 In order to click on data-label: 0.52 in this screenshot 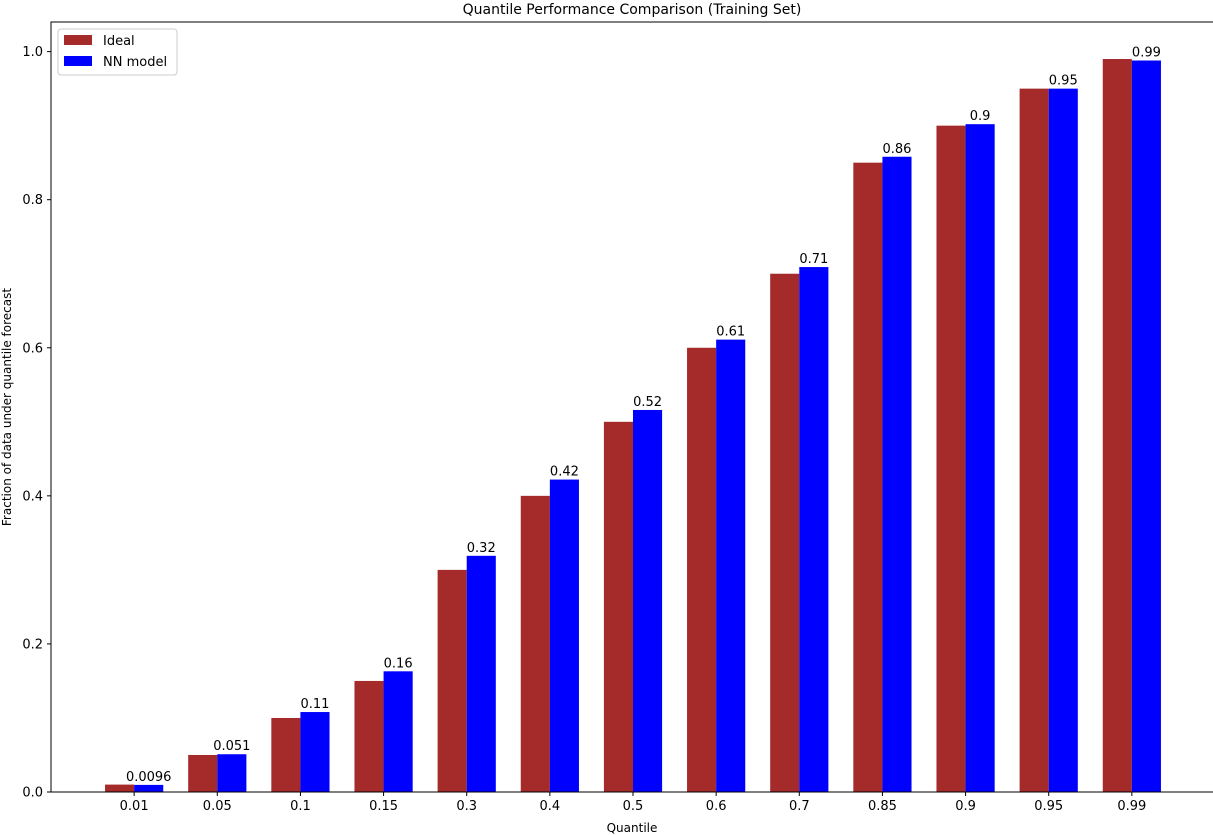, I will do `click(647, 402)`.